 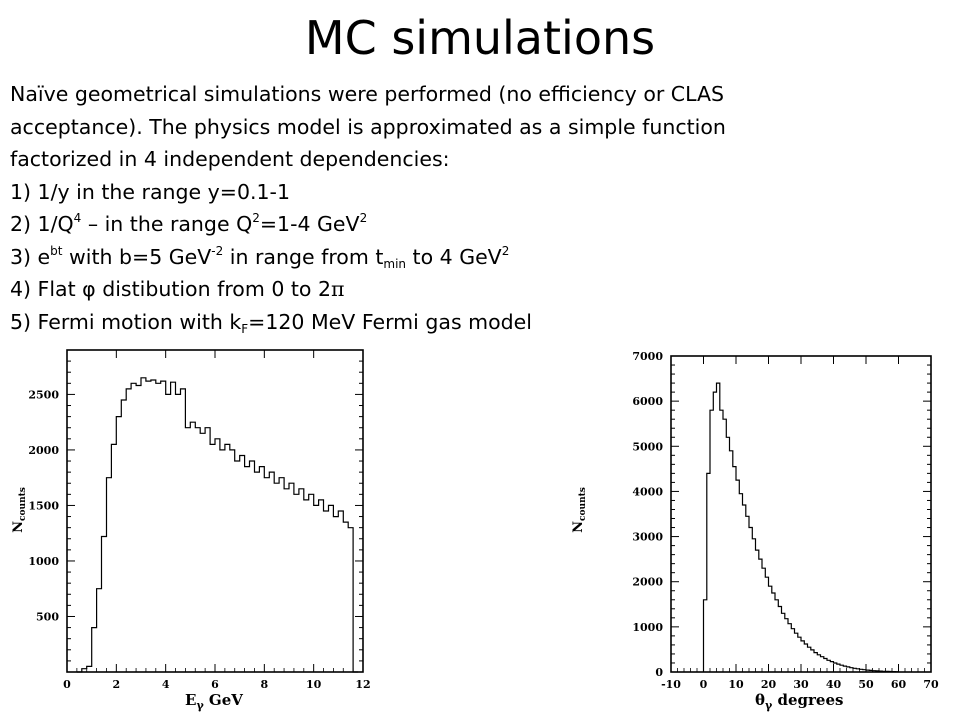 I want to click on x-axis-label: θγ degrees, so click(x=799, y=701).